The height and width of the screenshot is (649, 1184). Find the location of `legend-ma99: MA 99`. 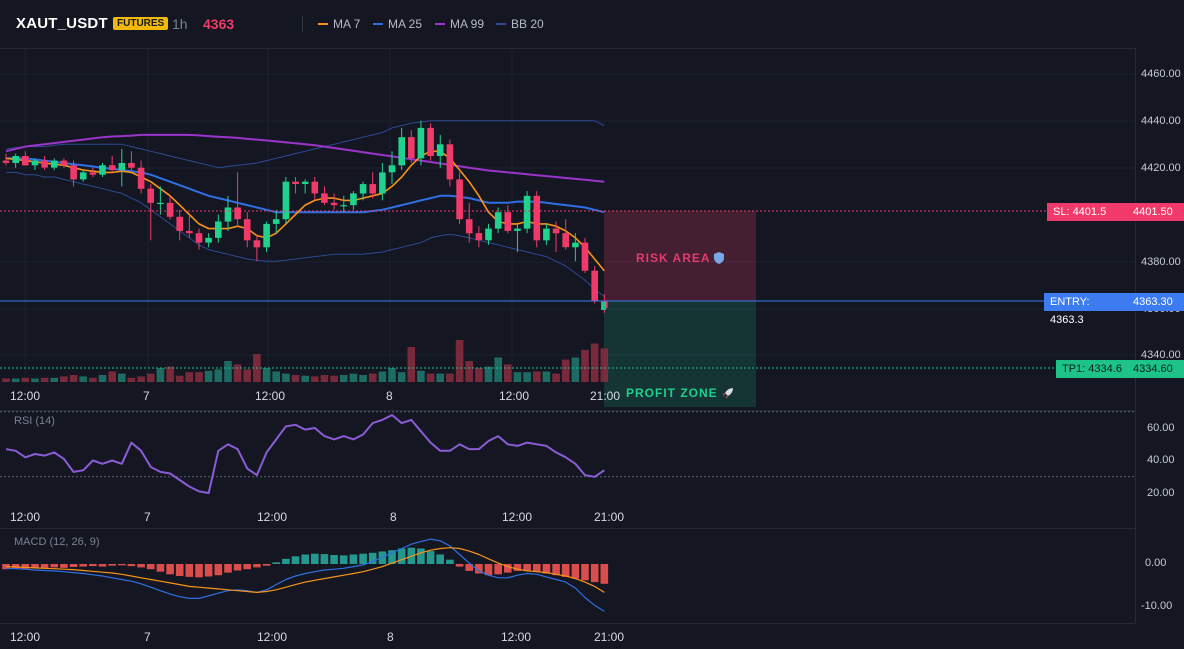

legend-ma99: MA 99 is located at coordinates (459, 24).